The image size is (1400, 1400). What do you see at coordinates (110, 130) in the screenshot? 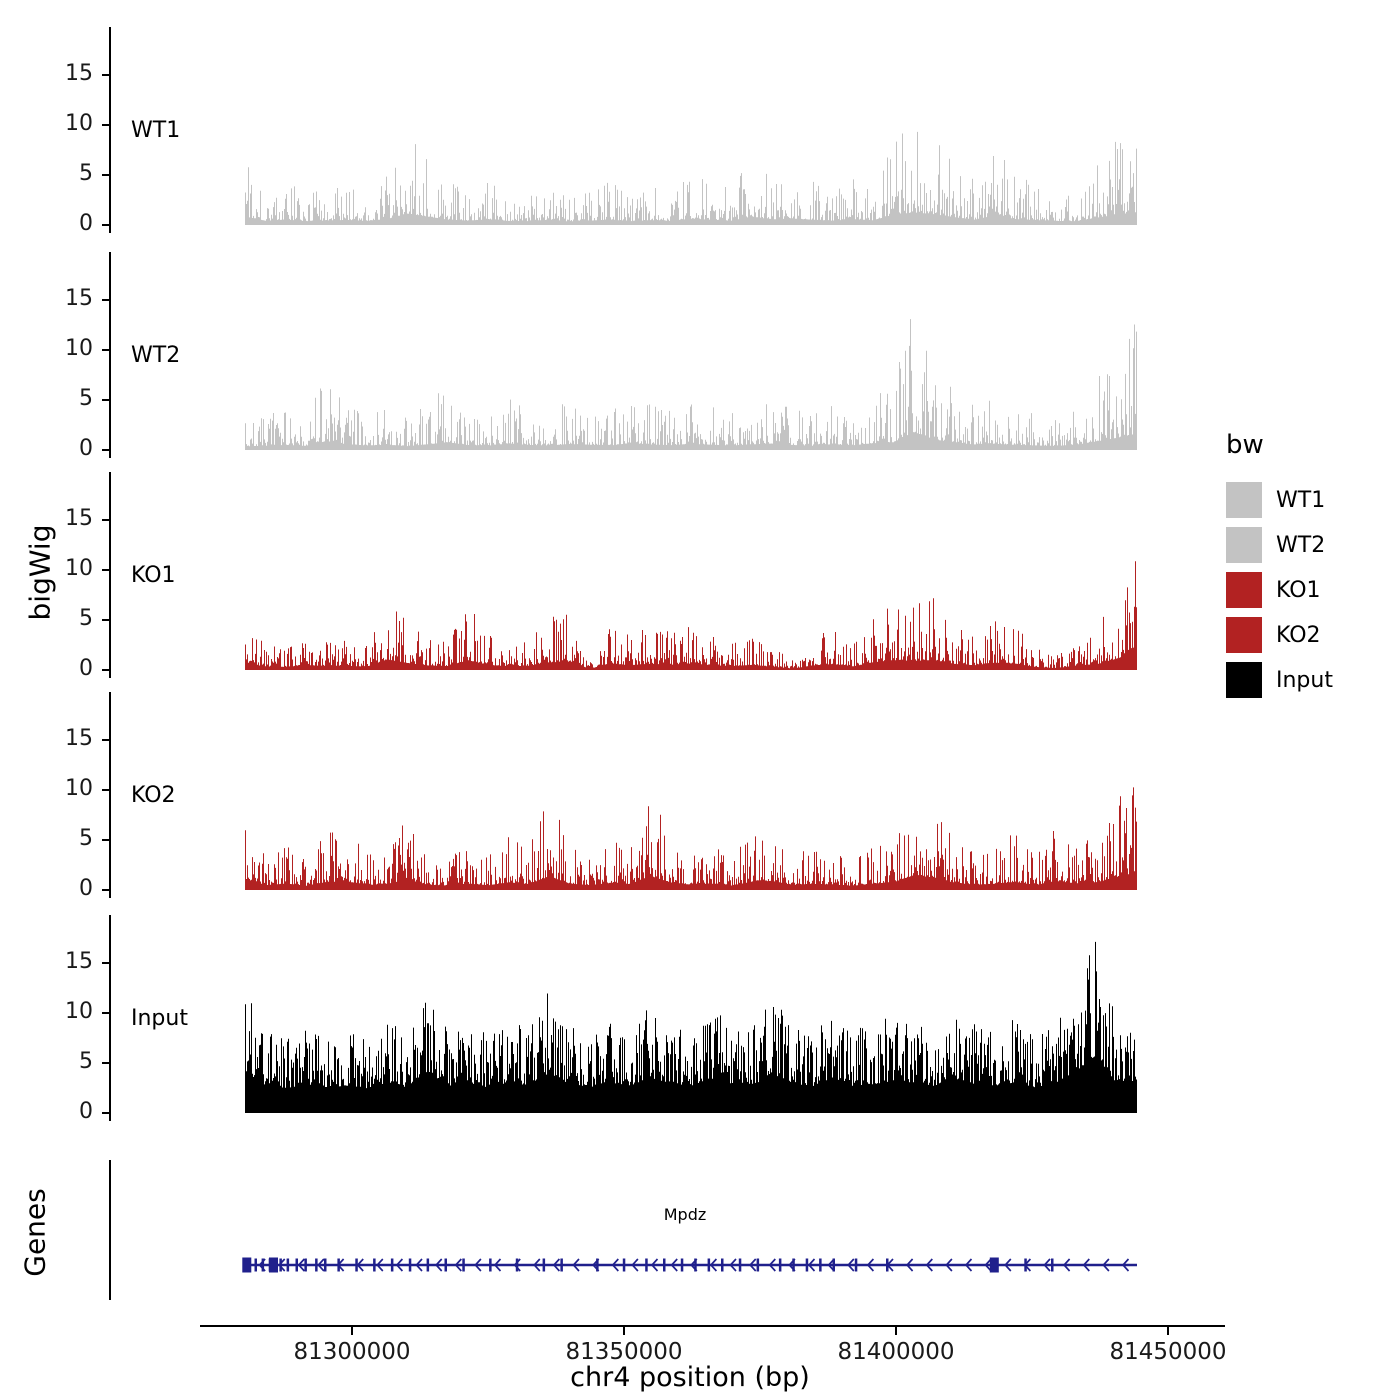
I see `track-axis-line-WT1` at bounding box center [110, 130].